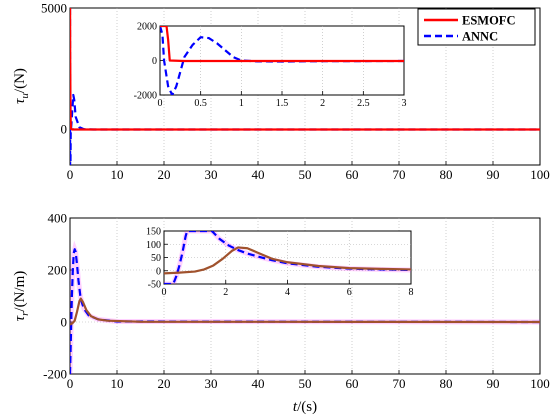 This screenshot has height=418, width=550. What do you see at coordinates (305, 383) in the screenshot?
I see `tau-r-xtick-label: 50` at bounding box center [305, 383].